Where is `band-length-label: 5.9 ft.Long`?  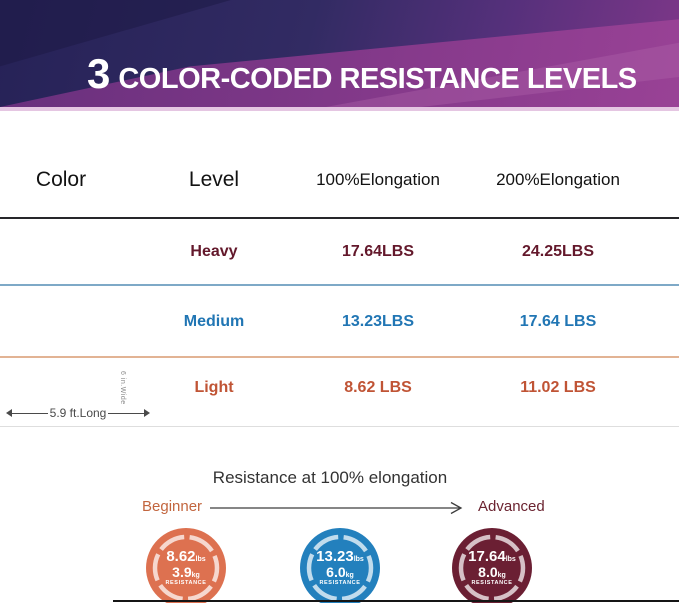
band-length-label: 5.9 ft.Long is located at coordinates (78, 413).